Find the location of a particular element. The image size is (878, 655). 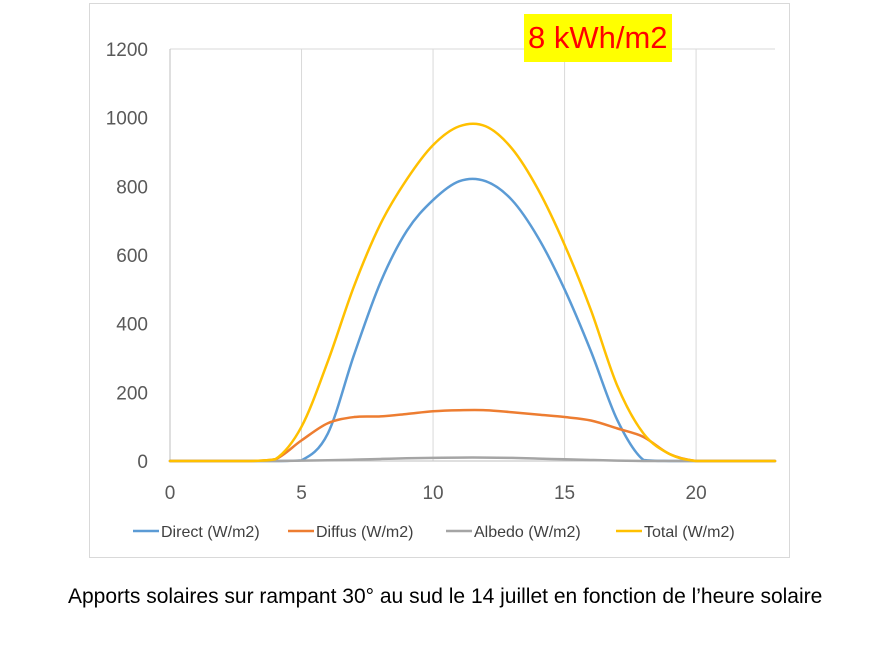

series-line-diffus is located at coordinates (472, 435).